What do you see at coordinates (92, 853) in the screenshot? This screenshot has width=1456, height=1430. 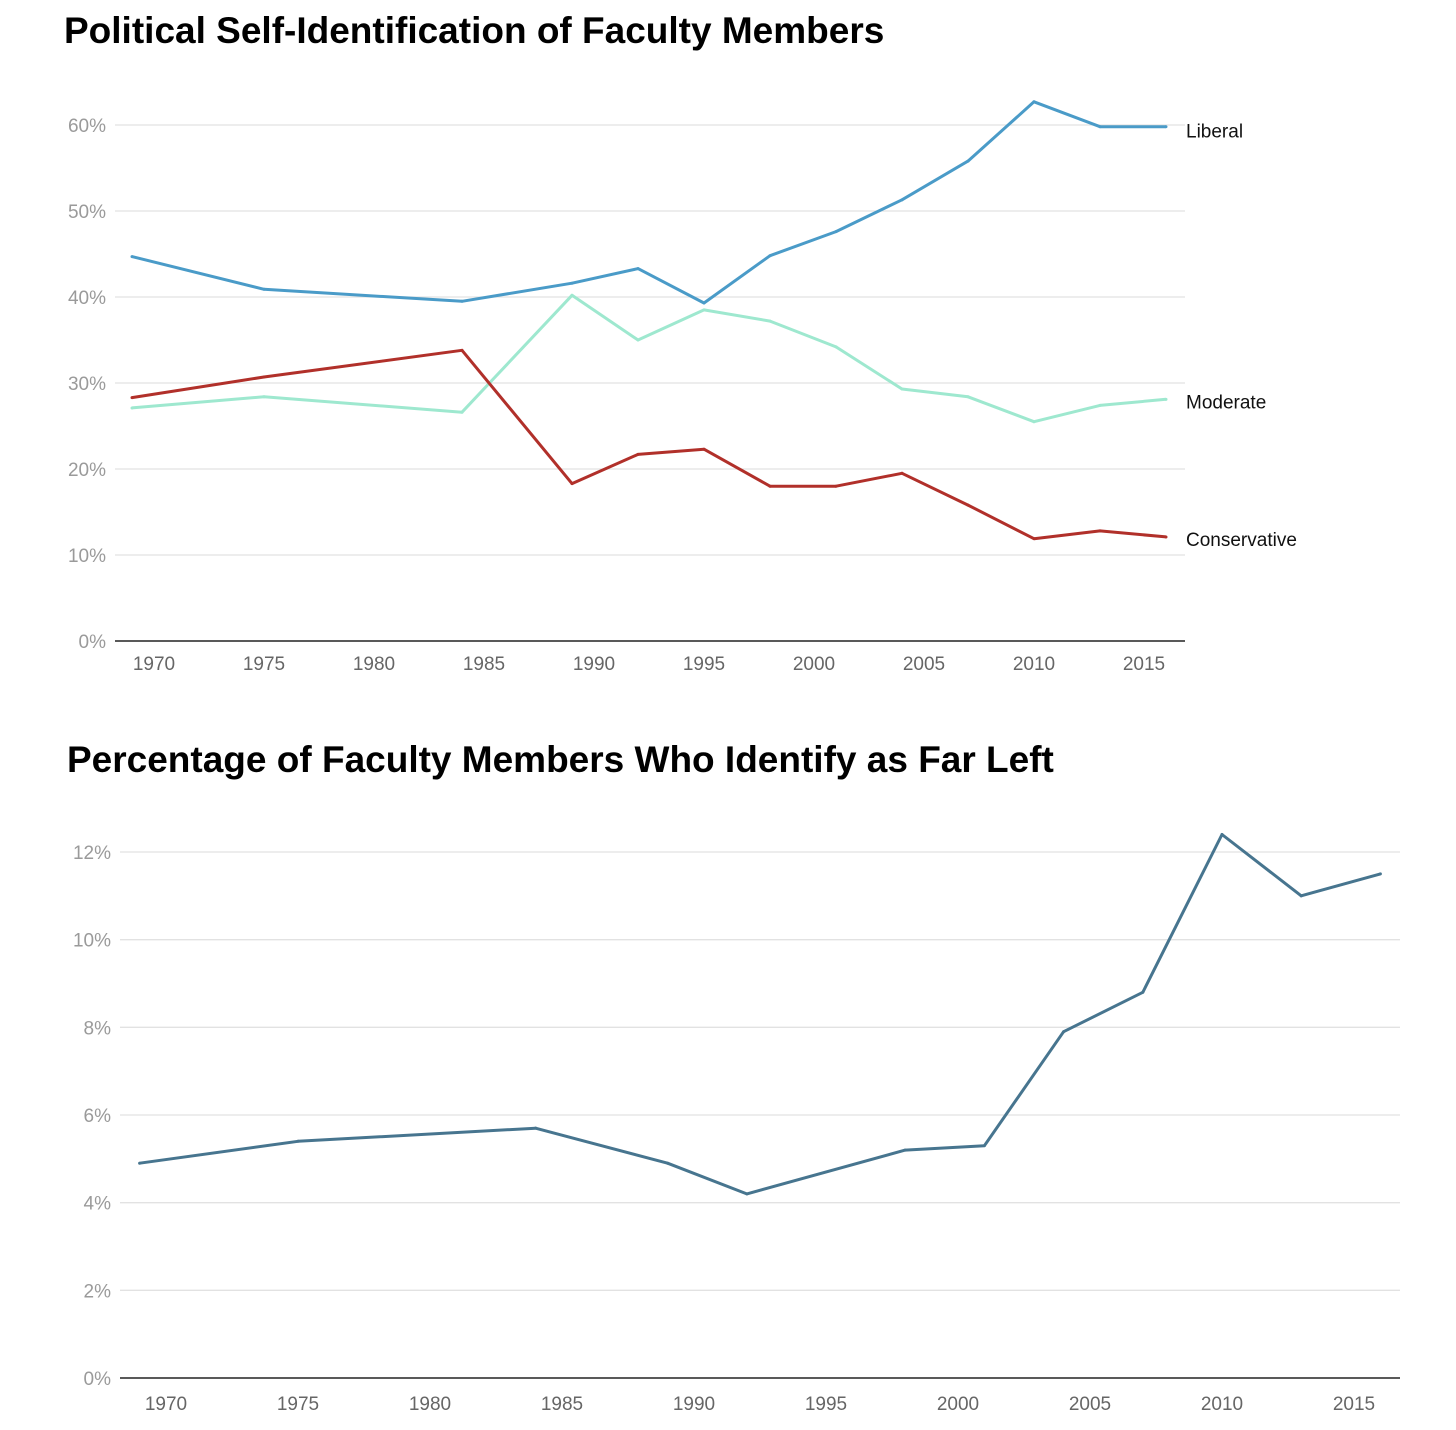 I see `y-tick-label: 12%` at bounding box center [92, 853].